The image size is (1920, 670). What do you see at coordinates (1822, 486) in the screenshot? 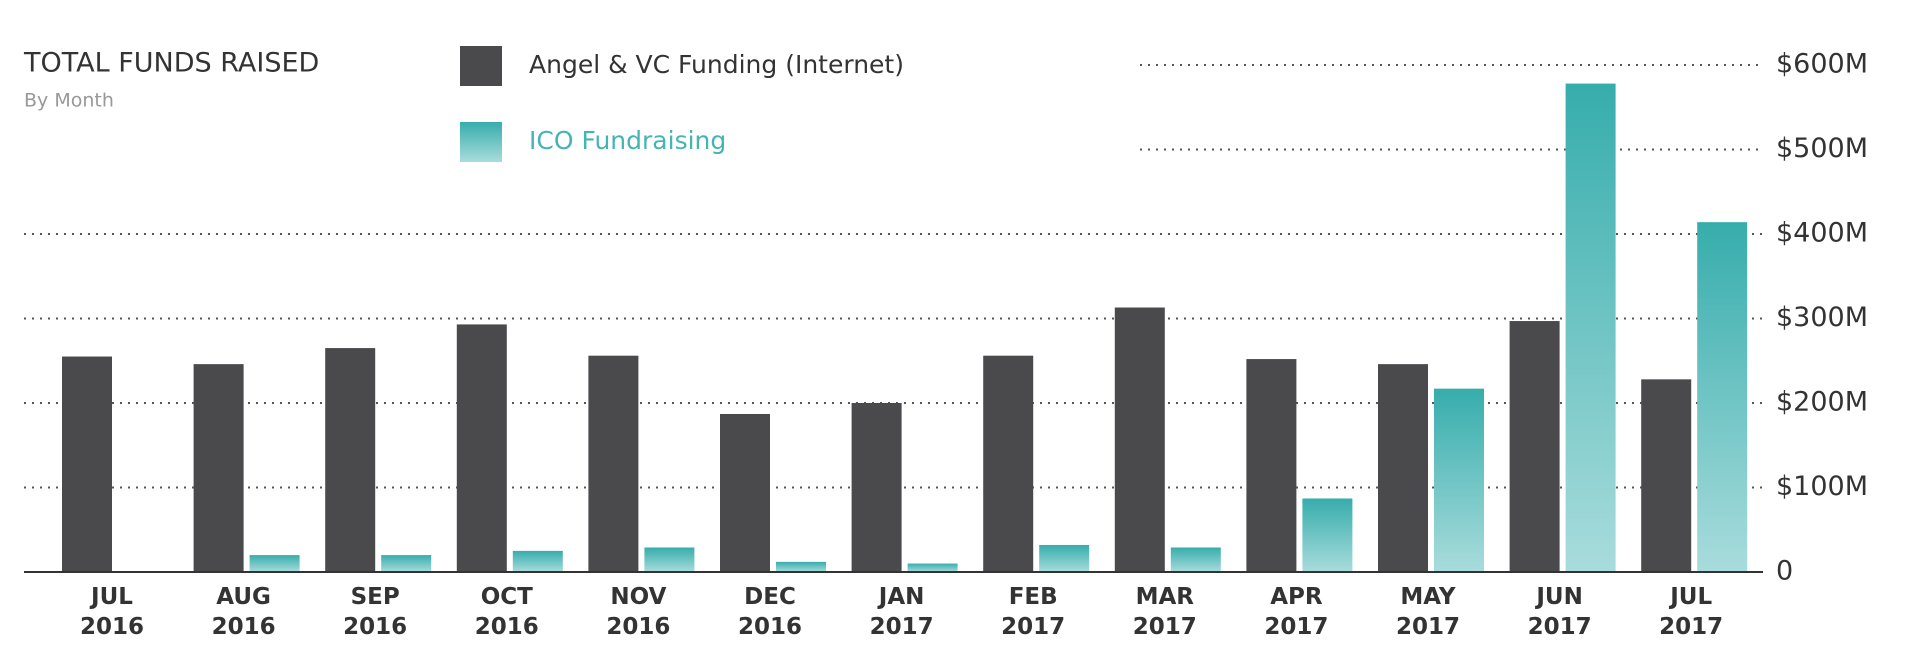
I see `y-tick-label: $100M` at bounding box center [1822, 486].